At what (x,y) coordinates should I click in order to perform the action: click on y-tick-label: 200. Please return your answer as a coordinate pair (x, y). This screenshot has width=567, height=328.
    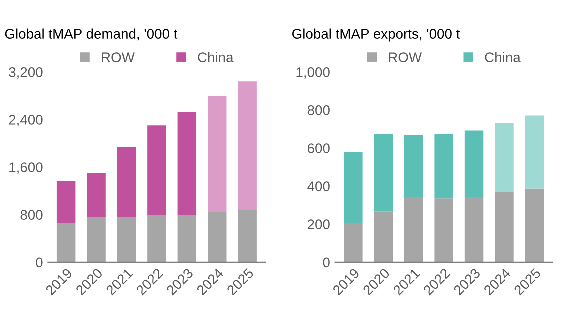
    Looking at the image, I should click on (319, 225).